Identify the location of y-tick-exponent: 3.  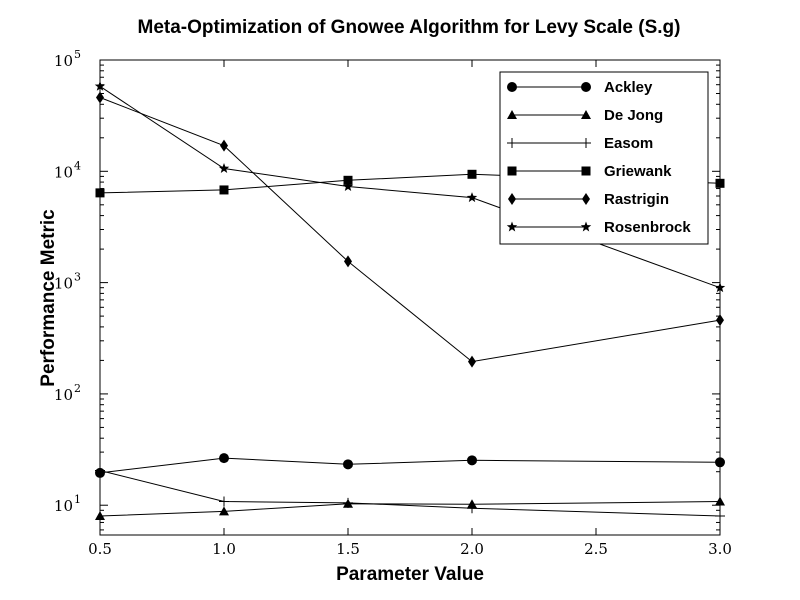
(77, 277).